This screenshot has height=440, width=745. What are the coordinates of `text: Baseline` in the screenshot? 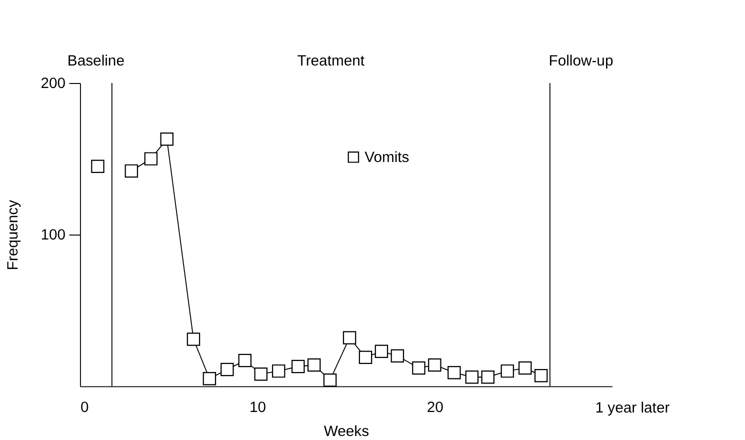 It's located at (95, 61).